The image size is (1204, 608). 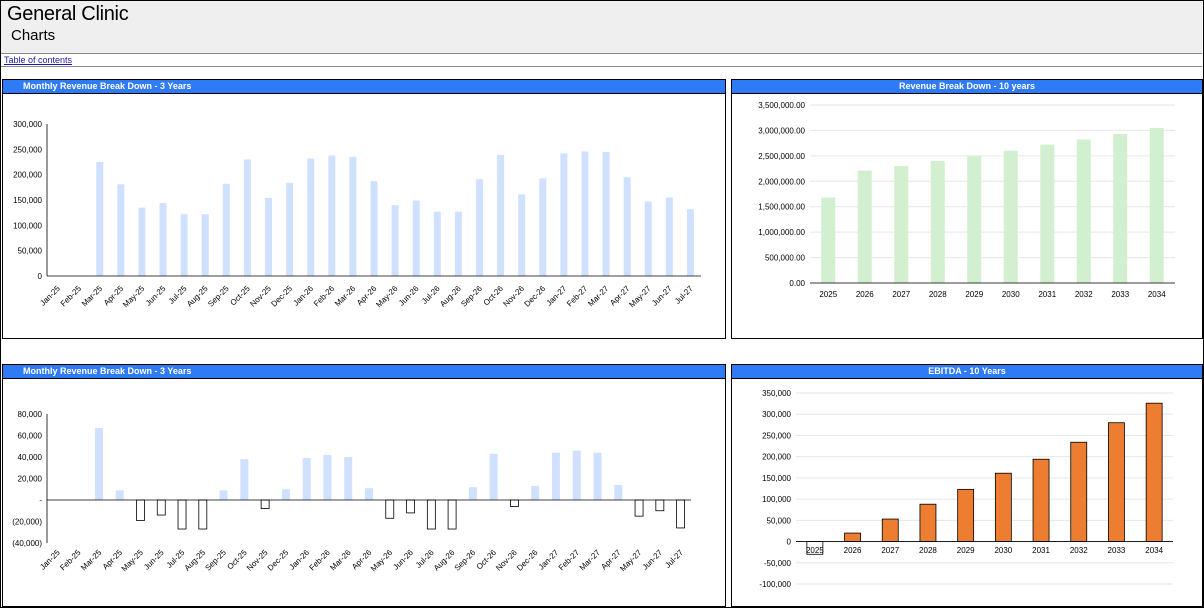 What do you see at coordinates (27, 175) in the screenshot?
I see `y-tick-label: 200,000` at bounding box center [27, 175].